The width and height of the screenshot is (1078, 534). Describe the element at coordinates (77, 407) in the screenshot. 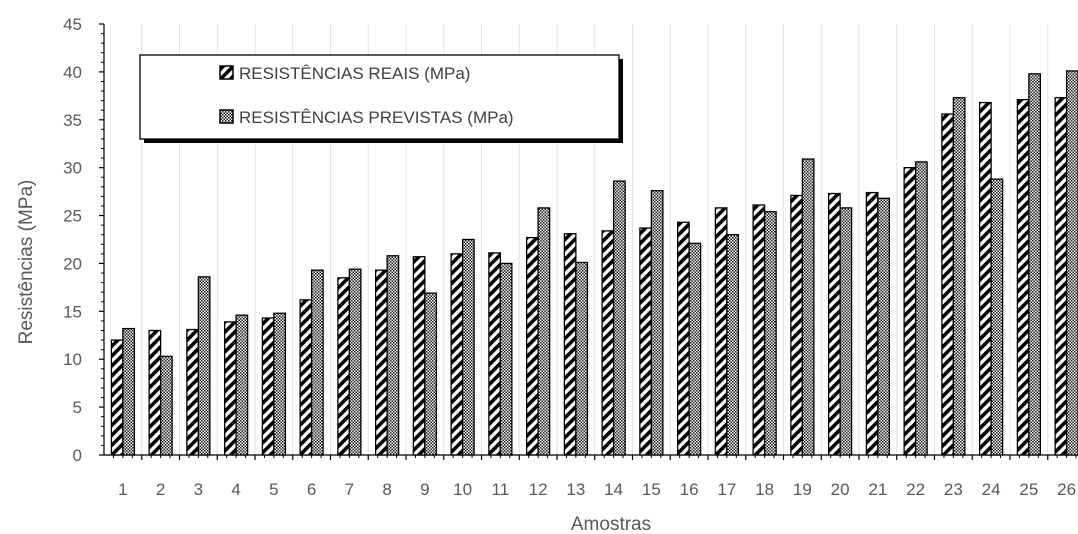

I see `y-tick-label: 5` at that location.